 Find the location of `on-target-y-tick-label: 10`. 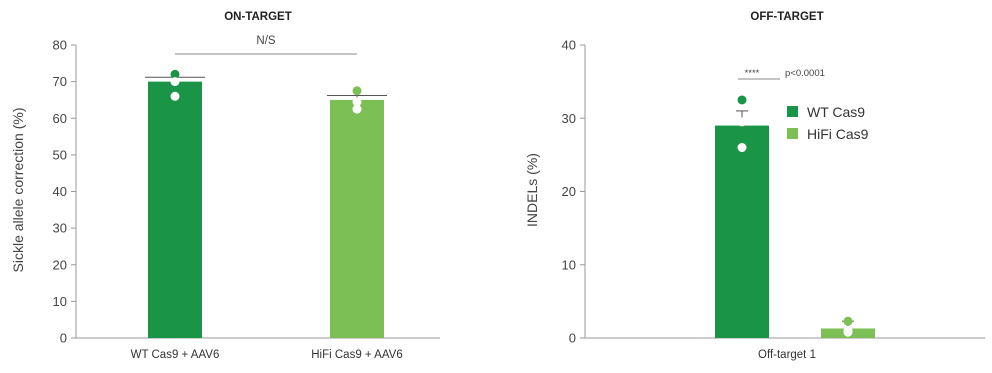

on-target-y-tick-label: 10 is located at coordinates (60, 301).